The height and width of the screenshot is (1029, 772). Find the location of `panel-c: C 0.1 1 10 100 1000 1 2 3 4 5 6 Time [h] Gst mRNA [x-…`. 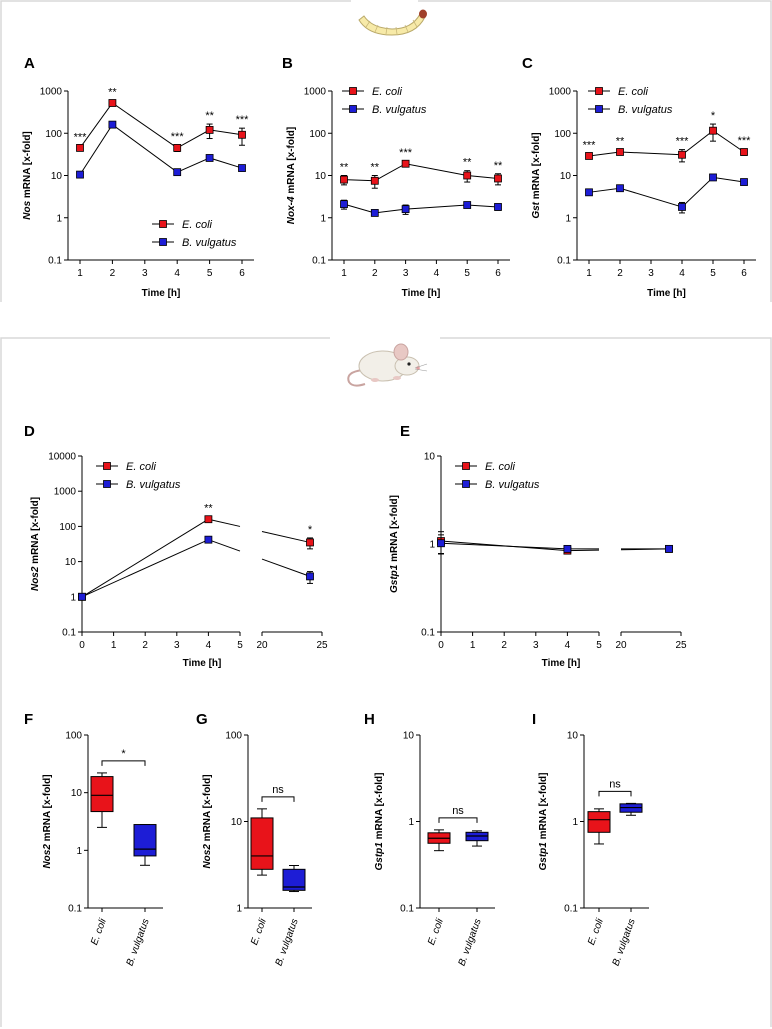

panel-c: C 0.1 1 10 100 1000 1 2 3 4 5 6 Time [h] Gst mRNA [x-… is located at coordinates (639, 177).